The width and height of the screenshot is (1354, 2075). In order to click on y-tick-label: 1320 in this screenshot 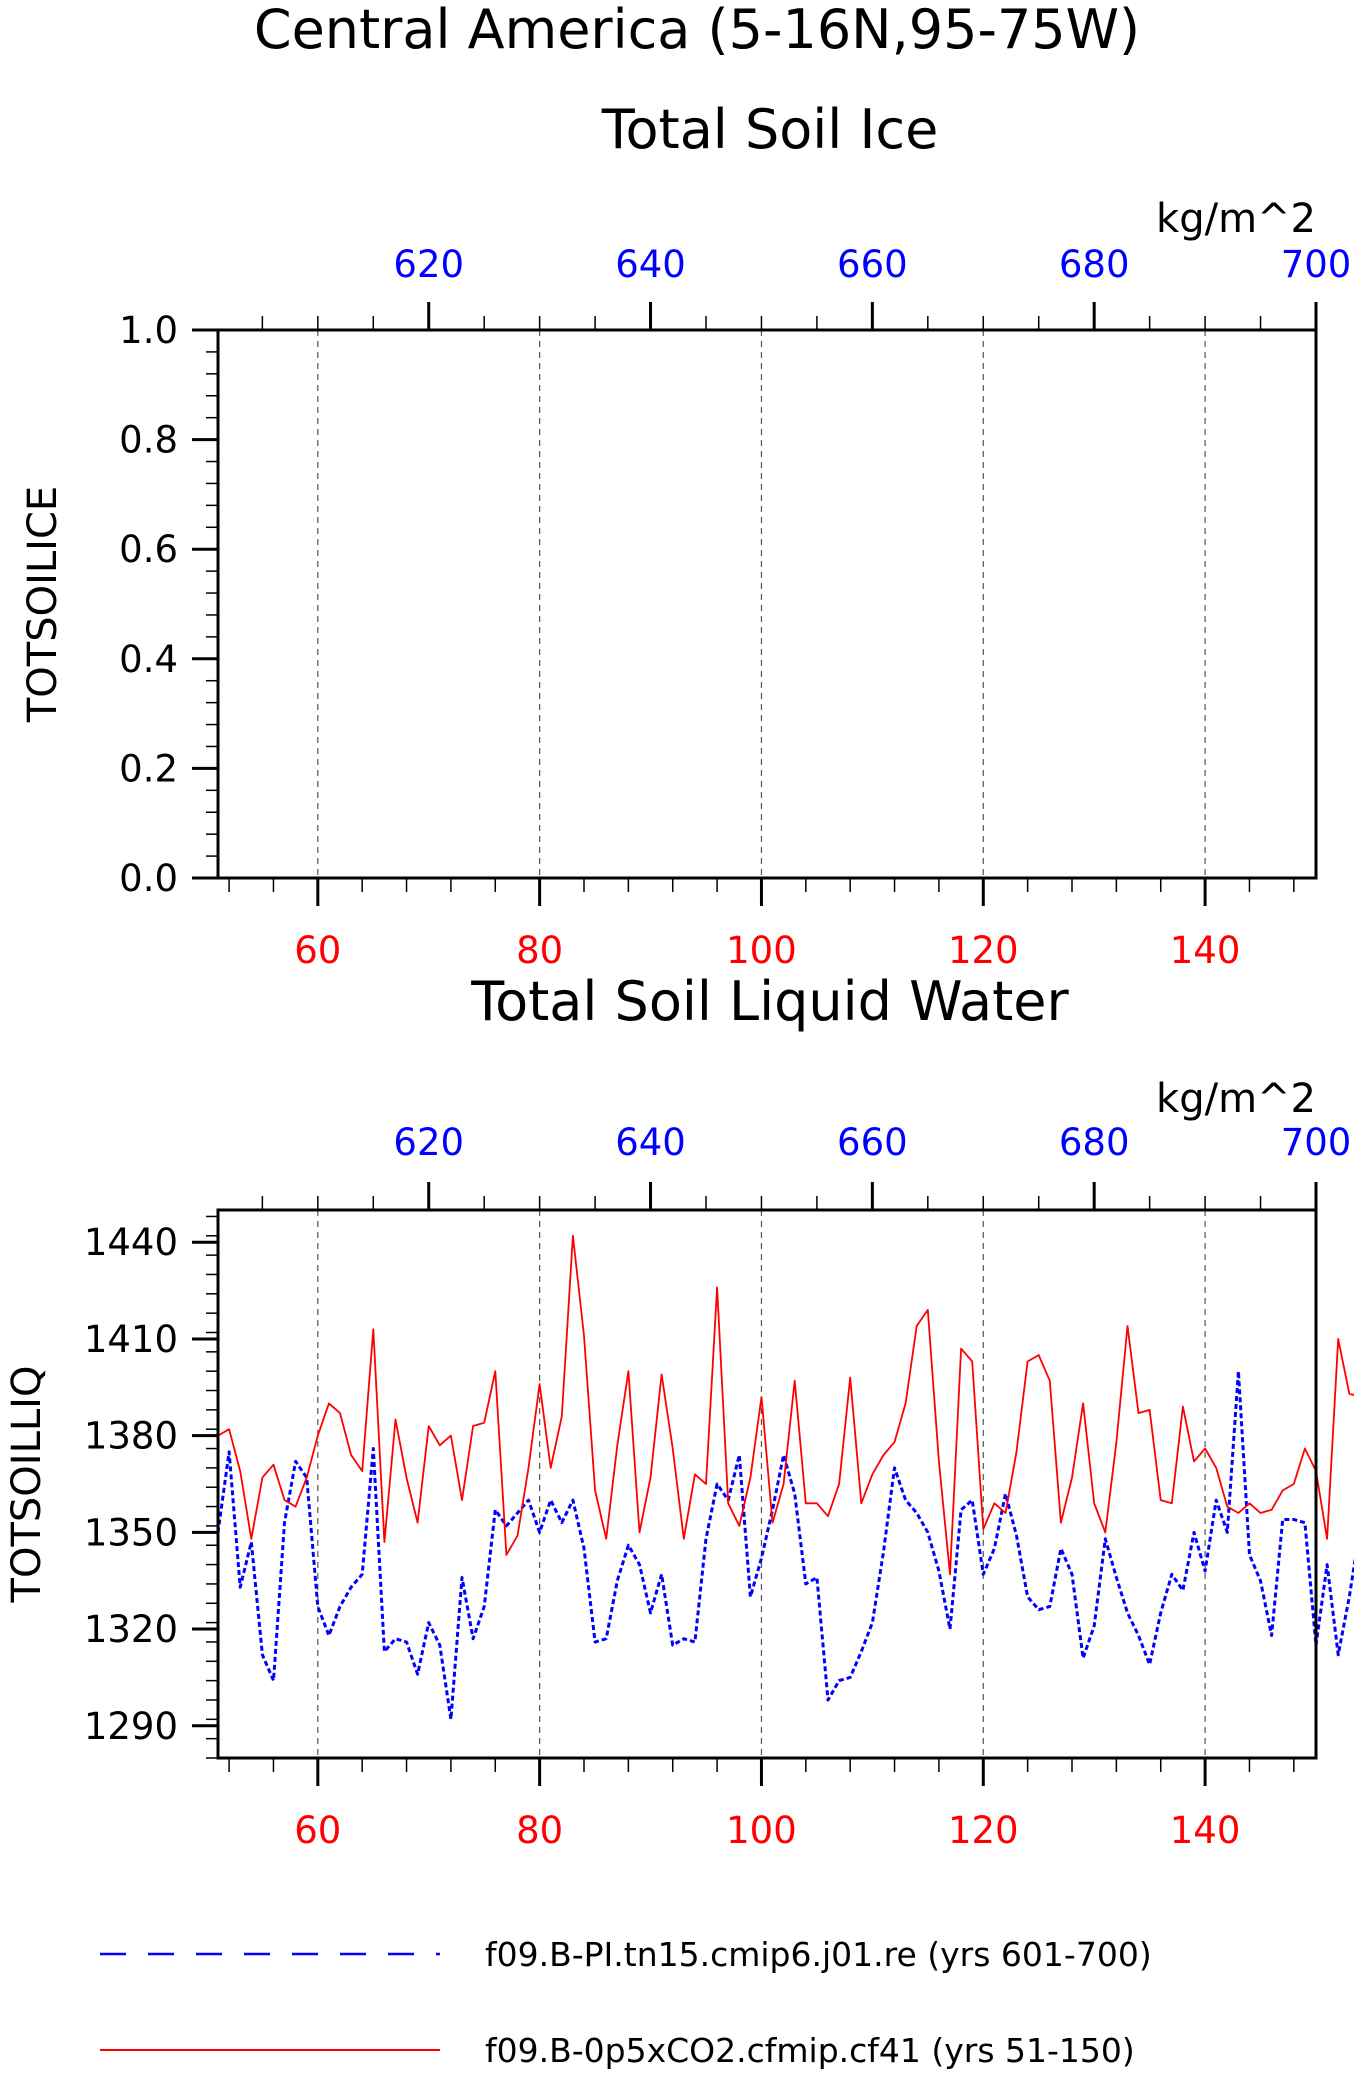, I will do `click(131, 1629)`.